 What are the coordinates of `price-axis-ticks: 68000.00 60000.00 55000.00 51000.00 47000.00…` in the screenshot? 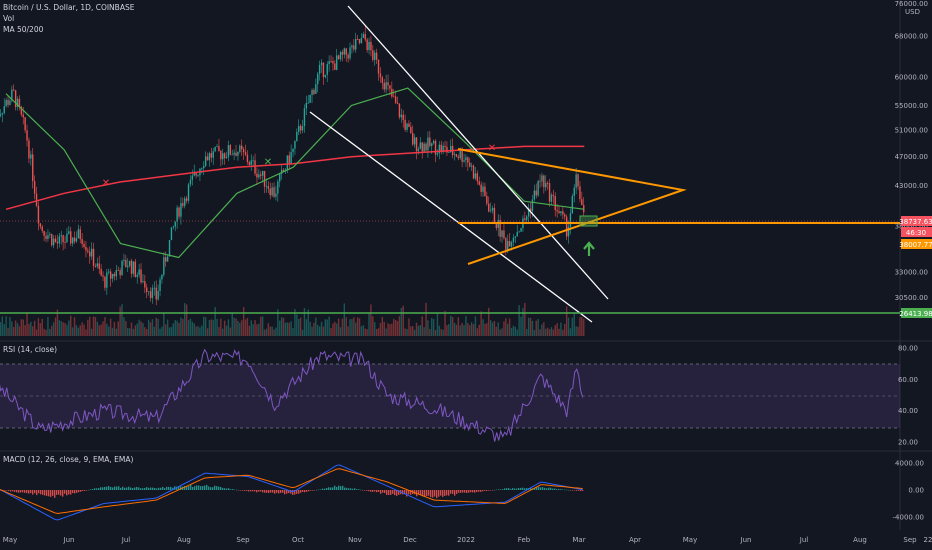 It's located at (911, 168).